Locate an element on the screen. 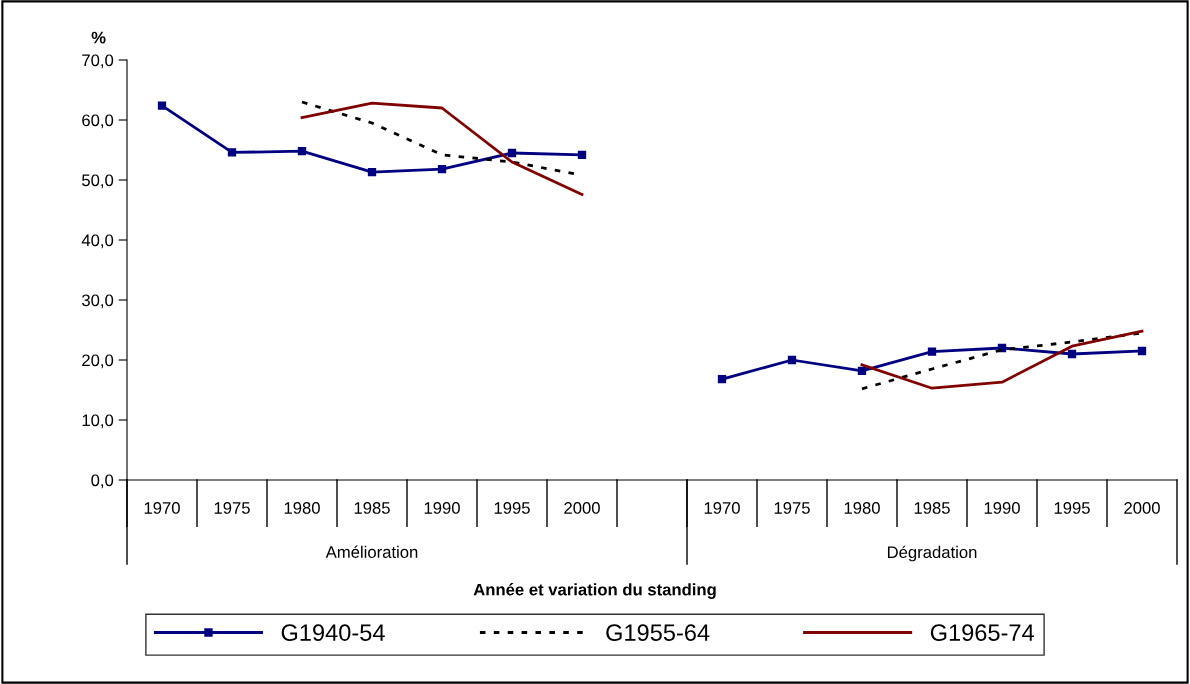 Image resolution: width=1190 pixels, height=684 pixels. y-tick-label: 0,0 is located at coordinates (102, 481).